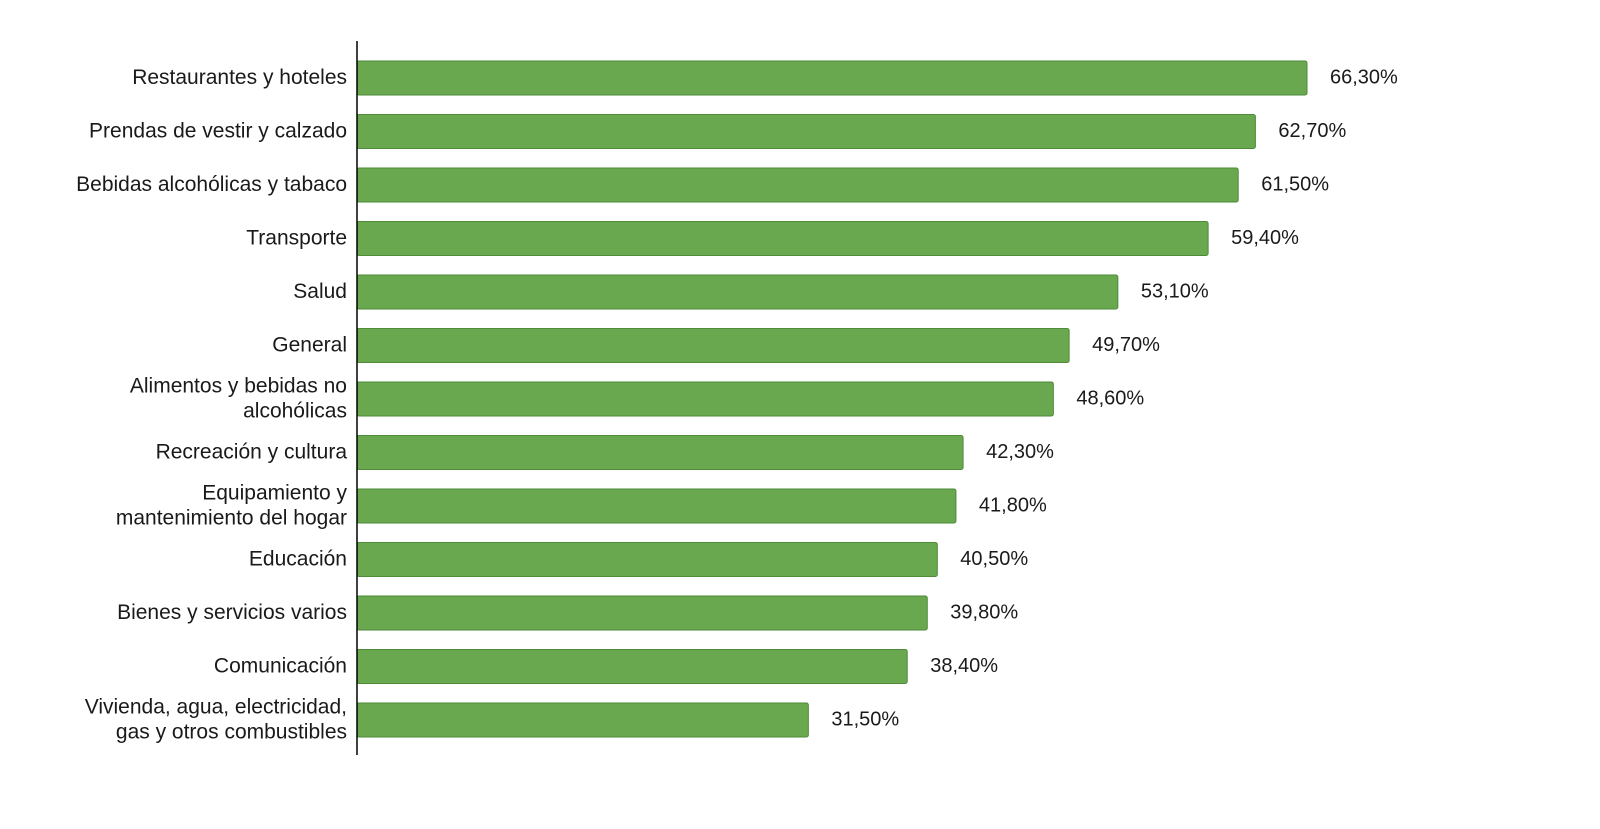 The width and height of the screenshot is (1600, 829). I want to click on category-label-line: Restaurantes y hoteles, so click(239, 77).